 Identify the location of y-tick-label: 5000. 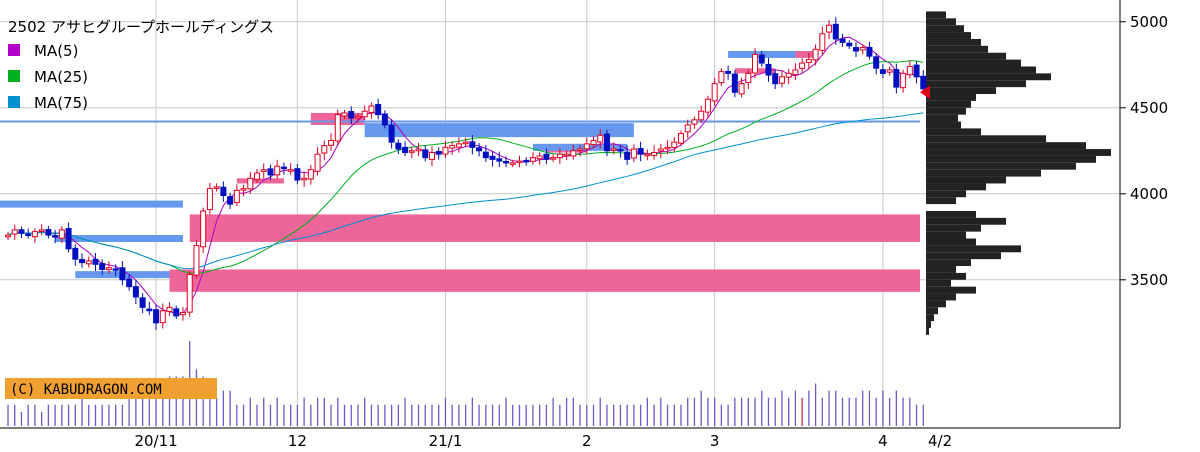
(1149, 22).